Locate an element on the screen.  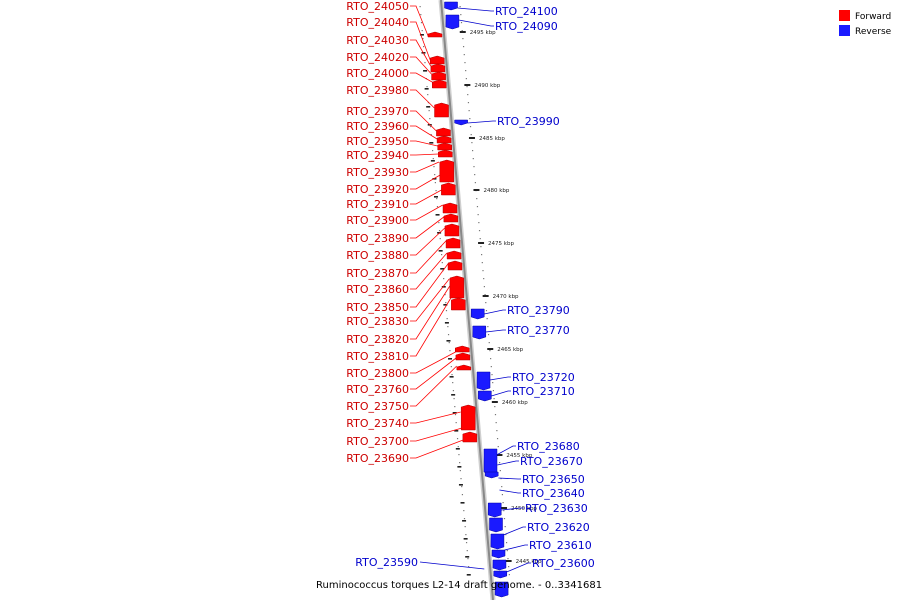
forward-gene-label: RTO_23830 is located at coordinates (377, 321).